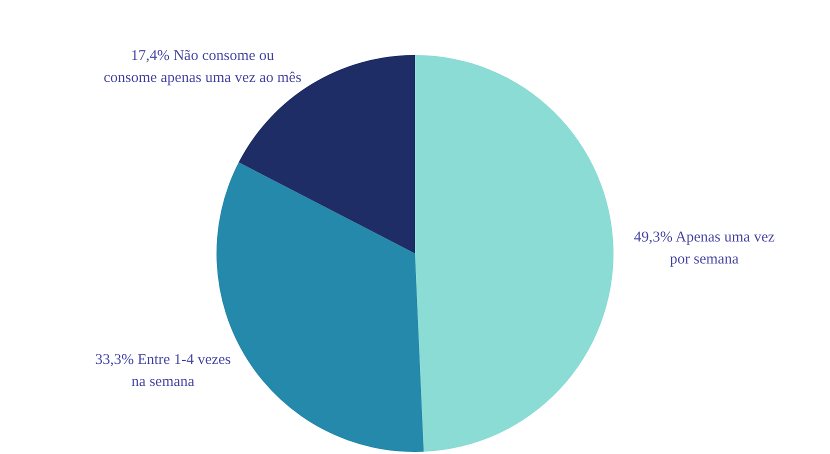  What do you see at coordinates (163, 371) in the screenshot?
I see `slice-label: 33,3% Entre 1-4 vezes na semana` at bounding box center [163, 371].